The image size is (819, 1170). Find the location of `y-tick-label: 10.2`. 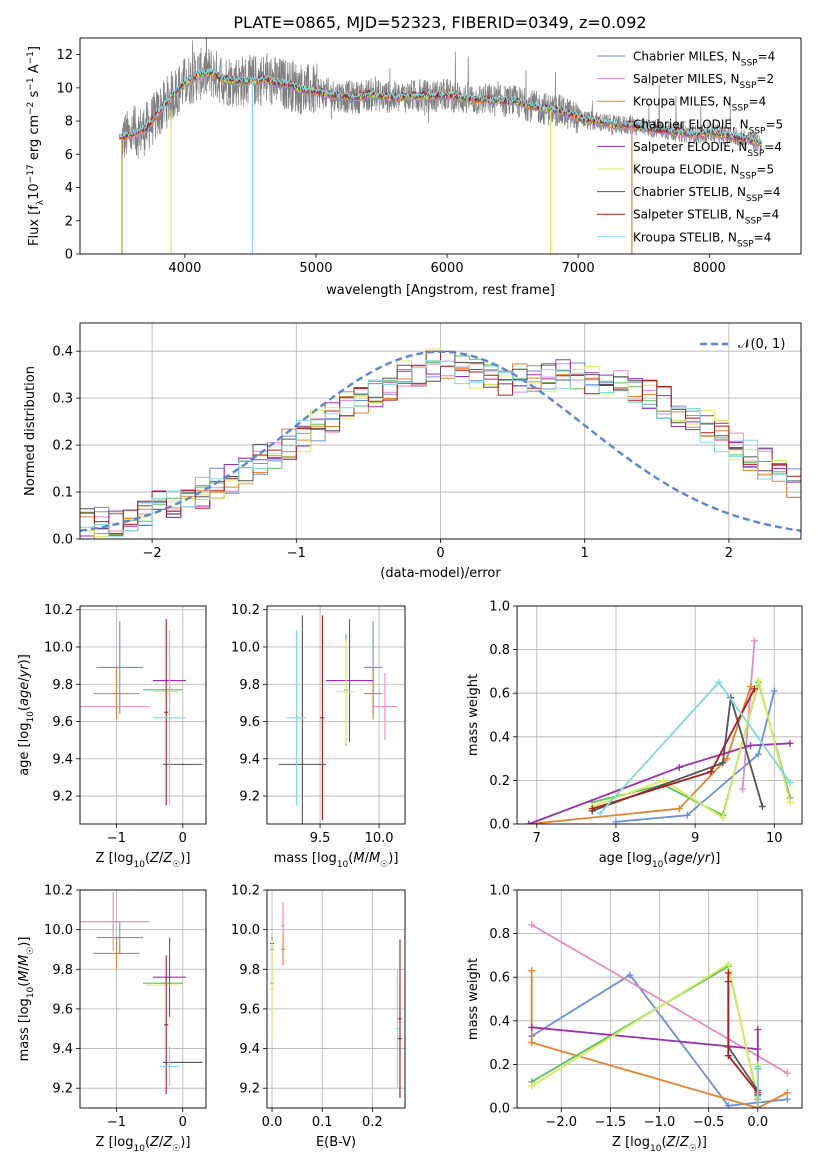

y-tick-label: 10.2 is located at coordinates (245, 891).